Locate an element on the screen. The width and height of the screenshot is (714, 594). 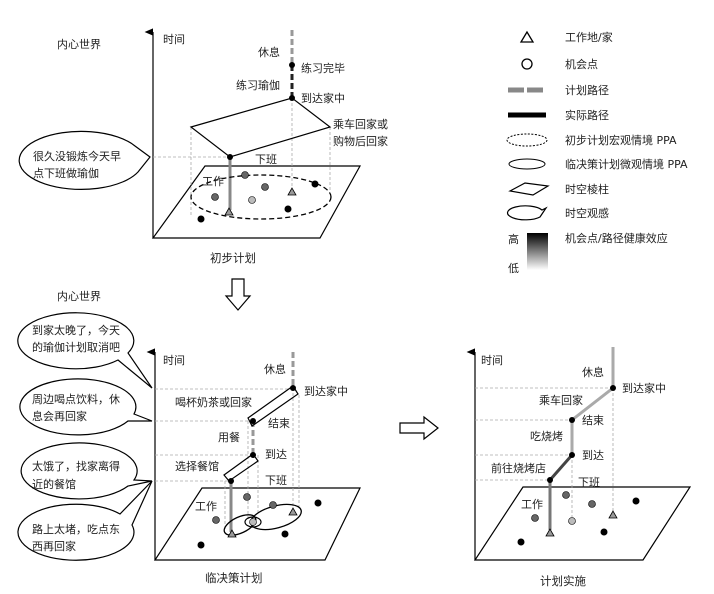
bubble-text: 路上太堵，吃点东 is located at coordinates (76, 529).